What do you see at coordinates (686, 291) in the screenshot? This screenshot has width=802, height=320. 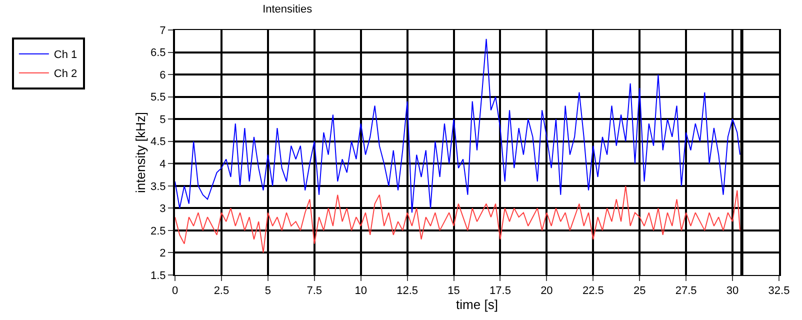 I see `x-tick-label: 27.5` at bounding box center [686, 291].